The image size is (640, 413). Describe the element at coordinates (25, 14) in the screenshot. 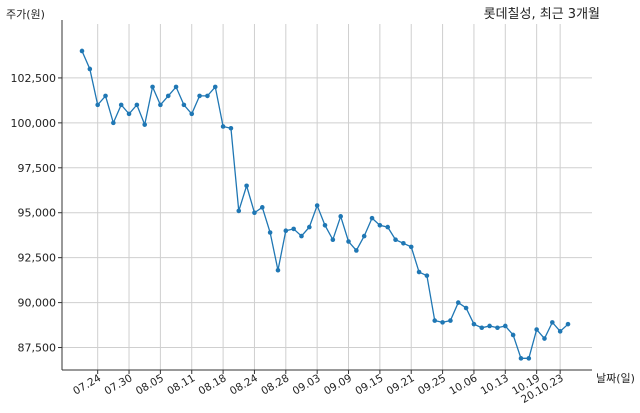

I see `y-axis-label: 주가(원)` at that location.